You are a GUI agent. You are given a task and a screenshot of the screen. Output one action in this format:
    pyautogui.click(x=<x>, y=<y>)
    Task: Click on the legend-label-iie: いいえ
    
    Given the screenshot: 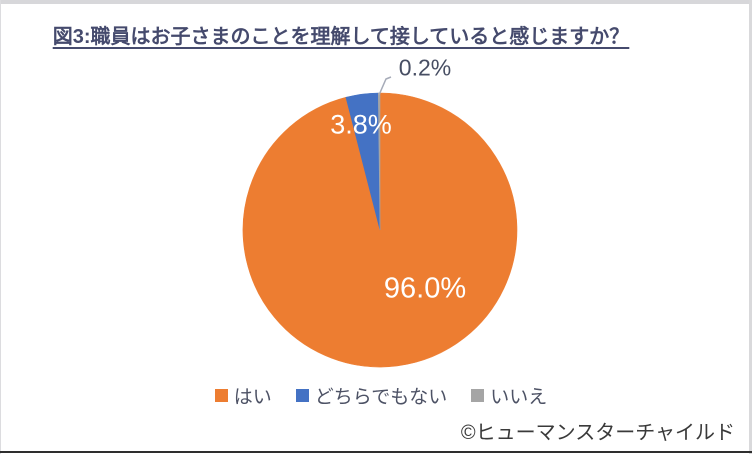 What is the action you would take?
    pyautogui.click(x=519, y=397)
    